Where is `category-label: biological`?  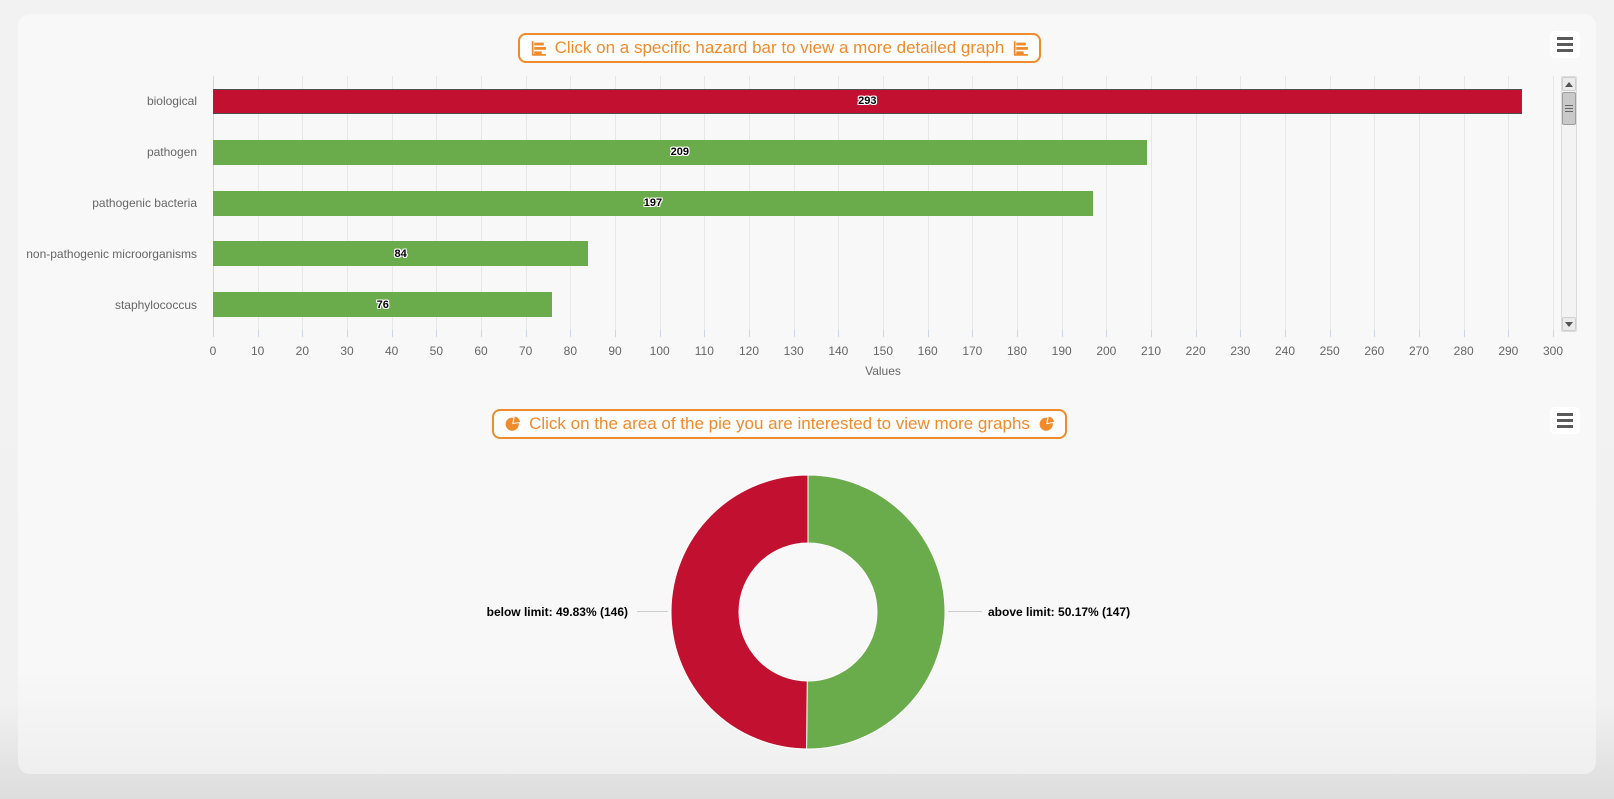 category-label: biological is located at coordinates (171, 101).